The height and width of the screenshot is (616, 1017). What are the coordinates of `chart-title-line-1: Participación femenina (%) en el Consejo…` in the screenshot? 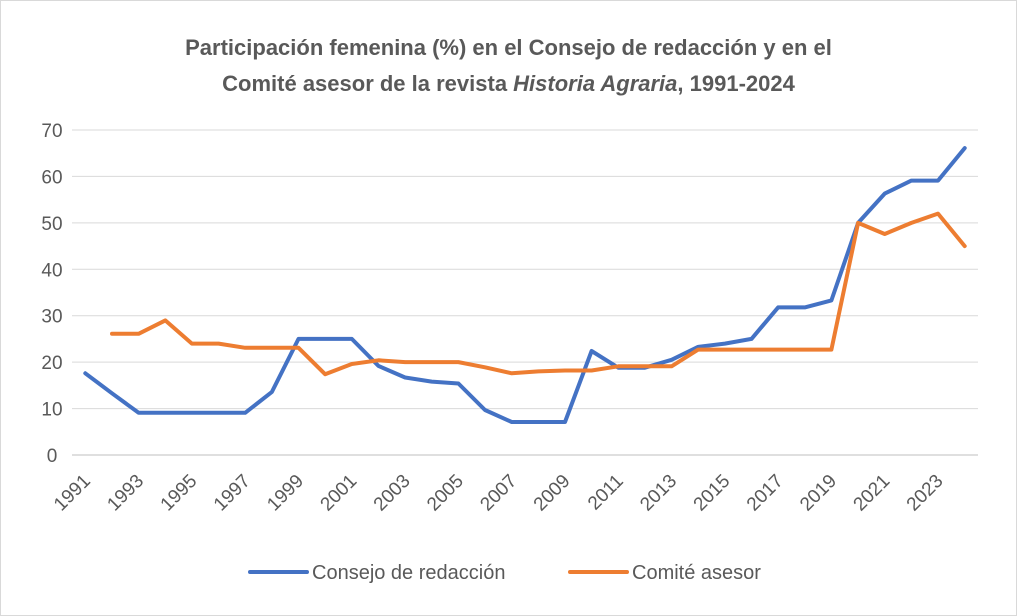 It's located at (508, 47).